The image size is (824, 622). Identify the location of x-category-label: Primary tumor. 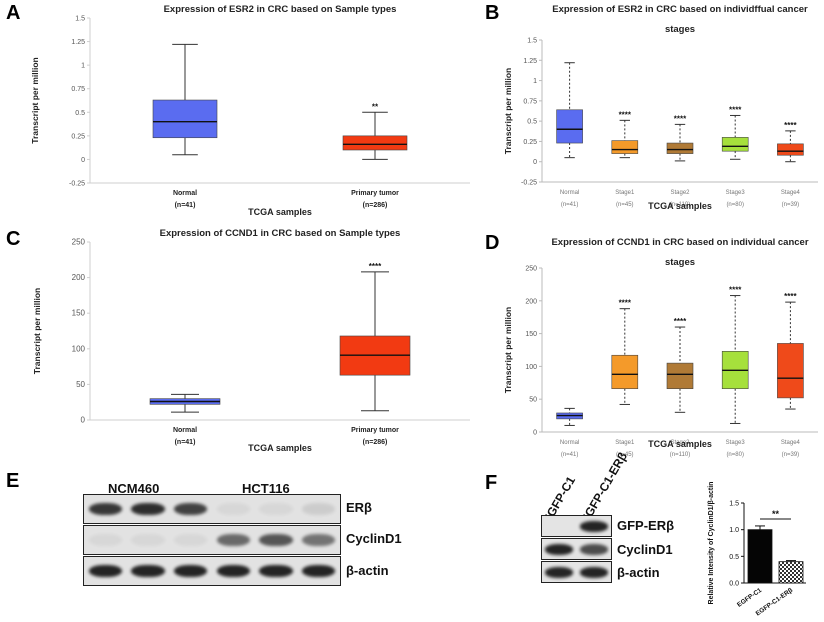
(375, 430).